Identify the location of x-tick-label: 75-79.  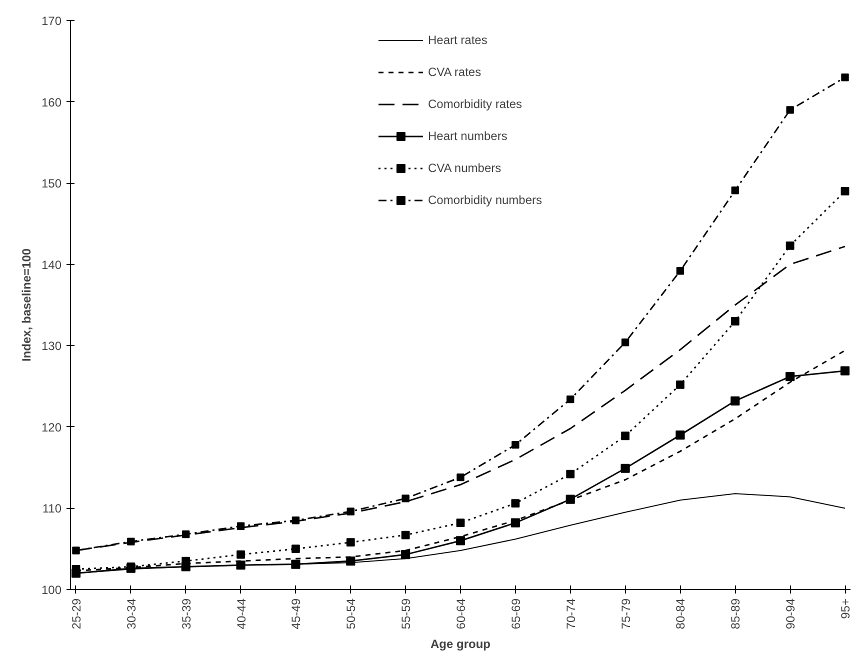
(625, 614).